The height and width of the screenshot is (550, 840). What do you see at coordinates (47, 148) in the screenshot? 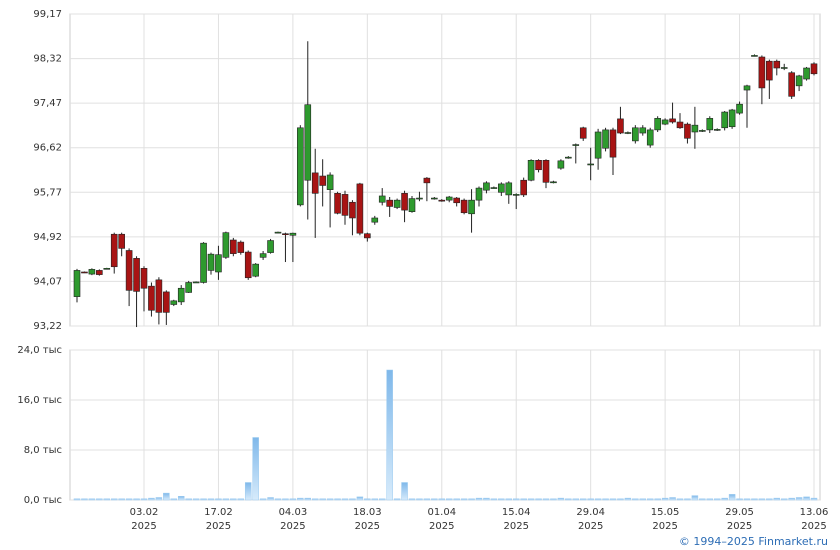
I see `y-tick-label: 96,62` at bounding box center [47, 148].